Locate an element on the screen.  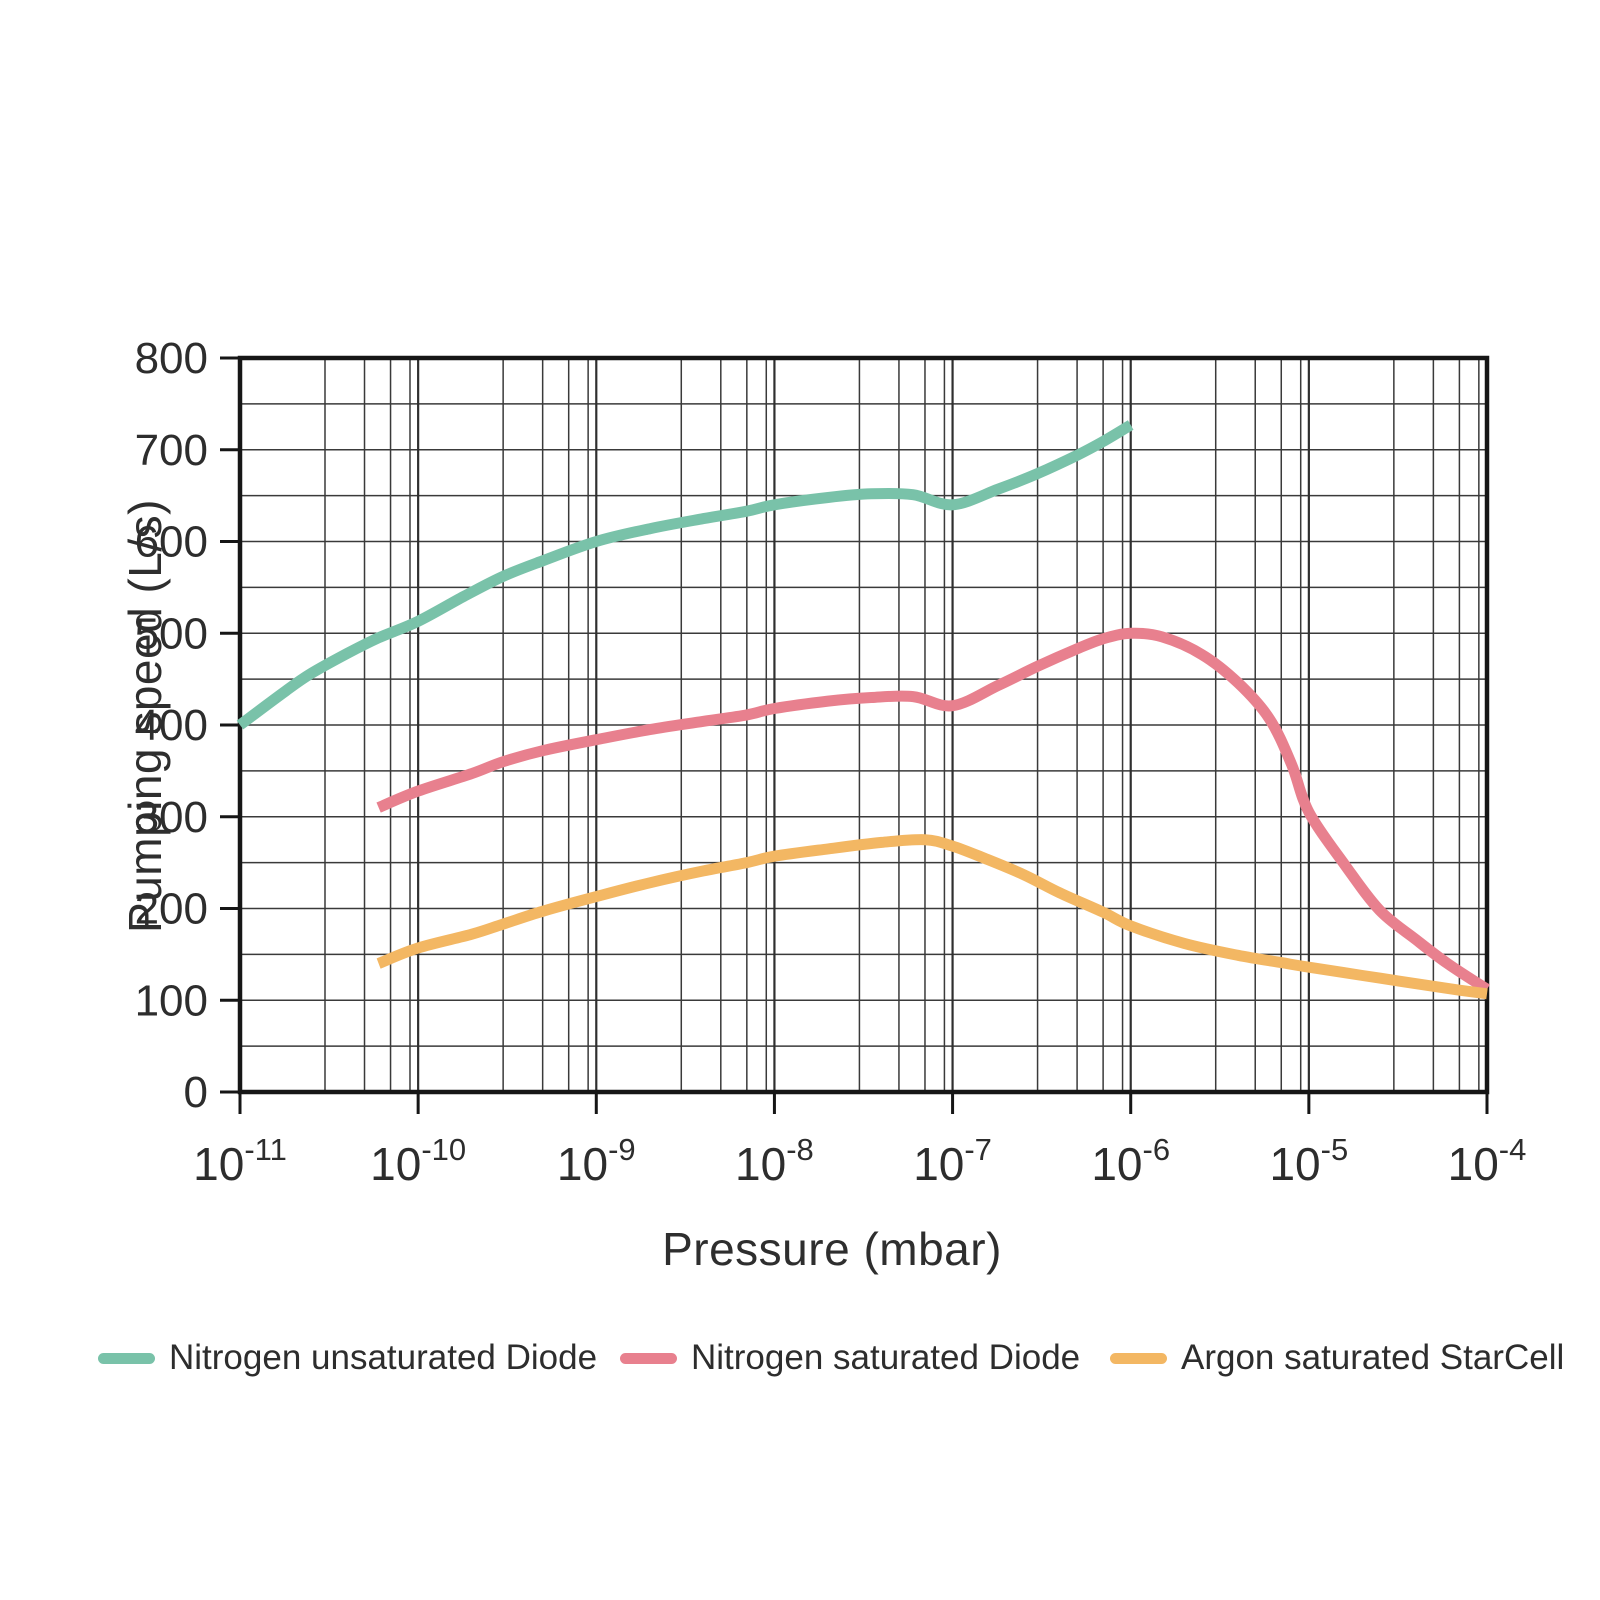
x-tick-label: 10⁻⁵ is located at coordinates (1308, 1161).